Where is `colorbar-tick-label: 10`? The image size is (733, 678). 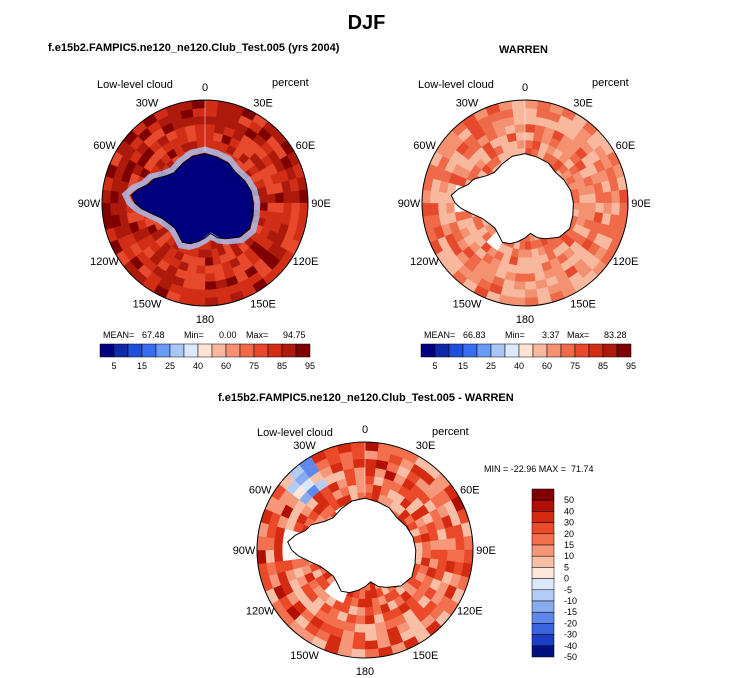
colorbar-tick-label: 10 is located at coordinates (569, 556).